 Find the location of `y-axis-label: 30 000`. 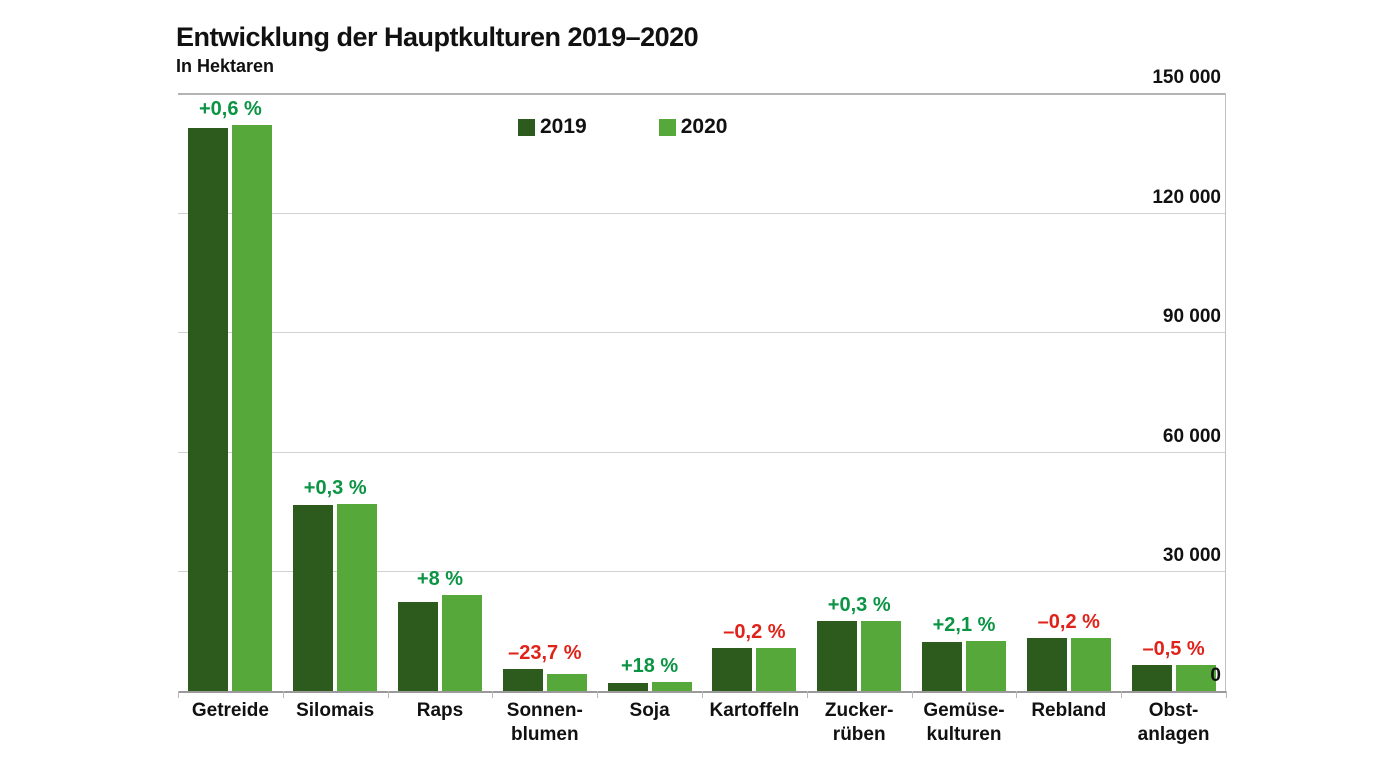

y-axis-label: 30 000 is located at coordinates (1191, 556).